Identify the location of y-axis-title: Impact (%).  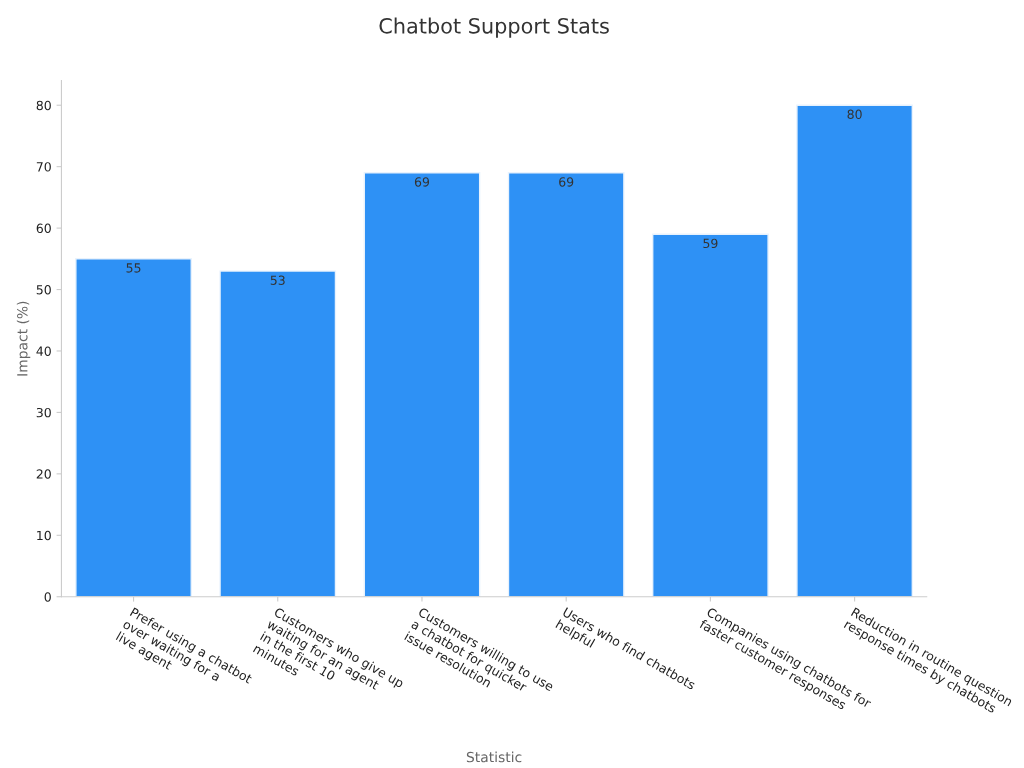
(23, 338).